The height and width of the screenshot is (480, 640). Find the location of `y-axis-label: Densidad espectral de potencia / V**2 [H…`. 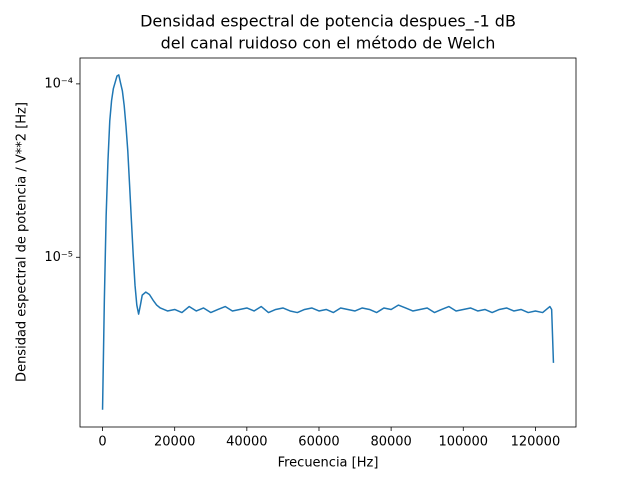

y-axis-label: Densidad espectral de potencia / V**2 [H… is located at coordinates (22, 242).